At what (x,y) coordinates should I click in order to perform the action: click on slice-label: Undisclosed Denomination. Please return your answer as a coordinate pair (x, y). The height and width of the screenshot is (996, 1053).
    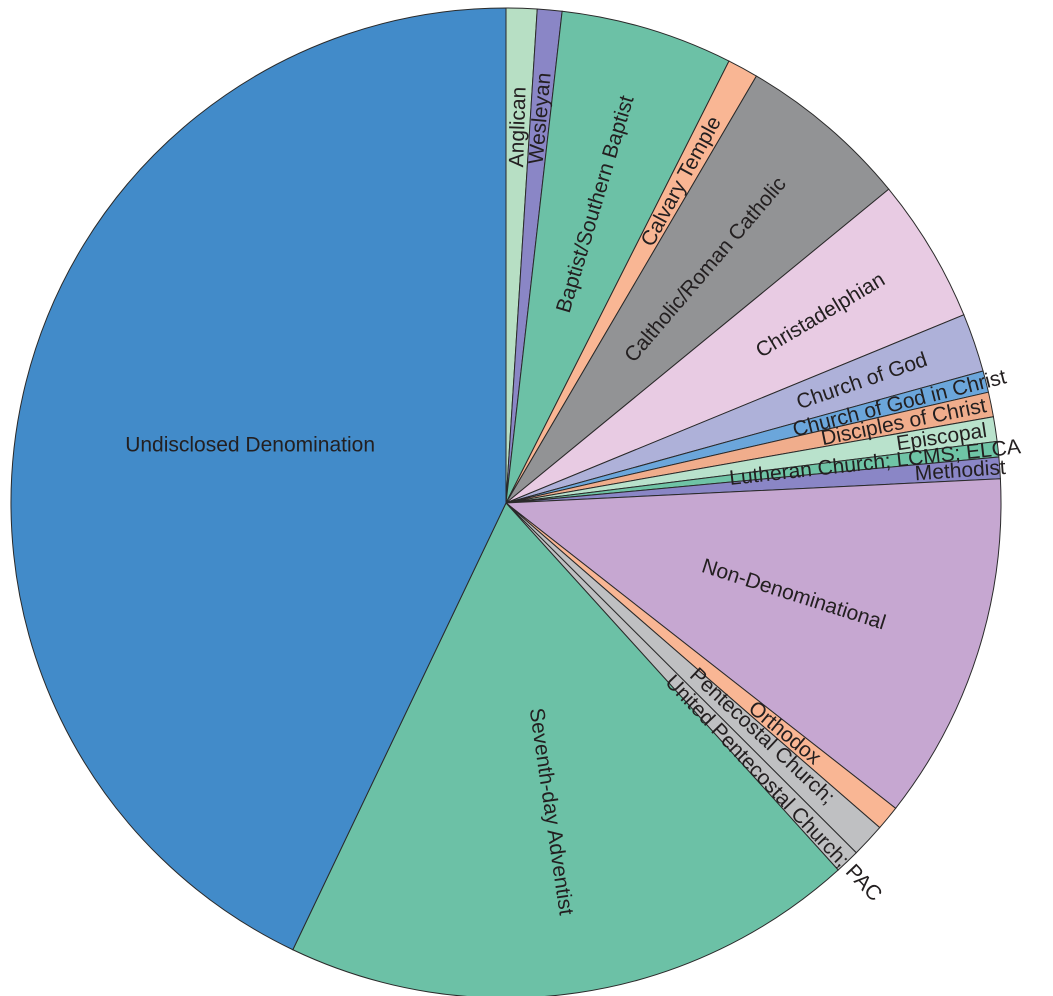
    Looking at the image, I should click on (250, 445).